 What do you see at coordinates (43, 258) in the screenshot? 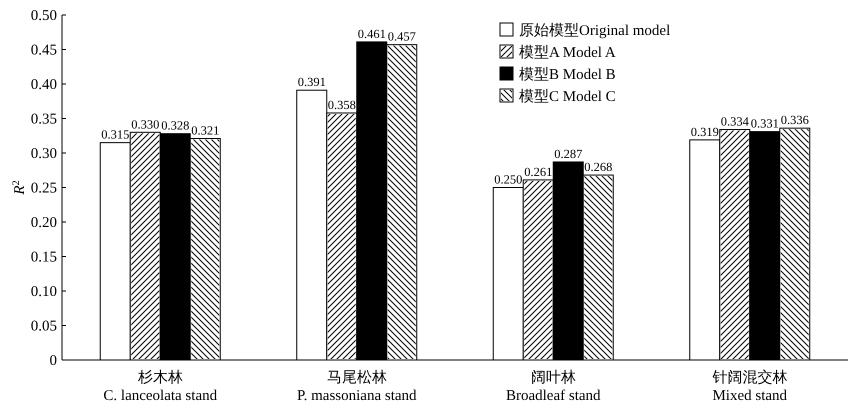
I see `y-tick-label: 0.15` at bounding box center [43, 258].